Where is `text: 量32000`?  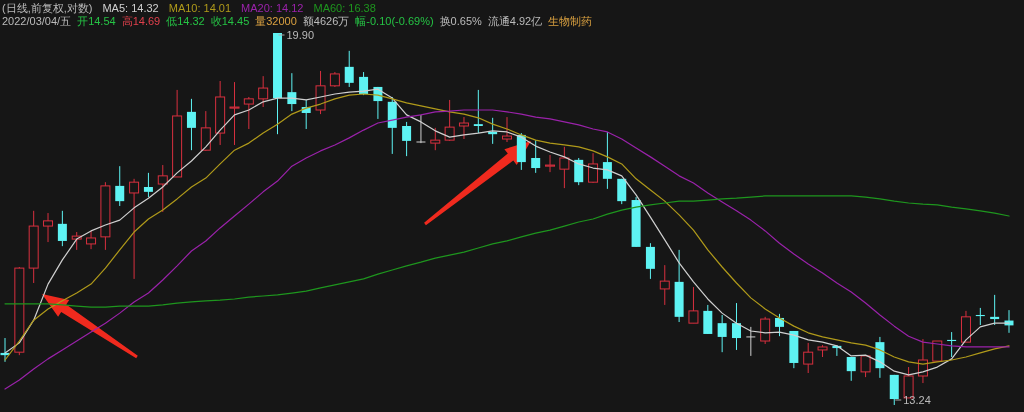 text: 量32000 is located at coordinates (276, 21).